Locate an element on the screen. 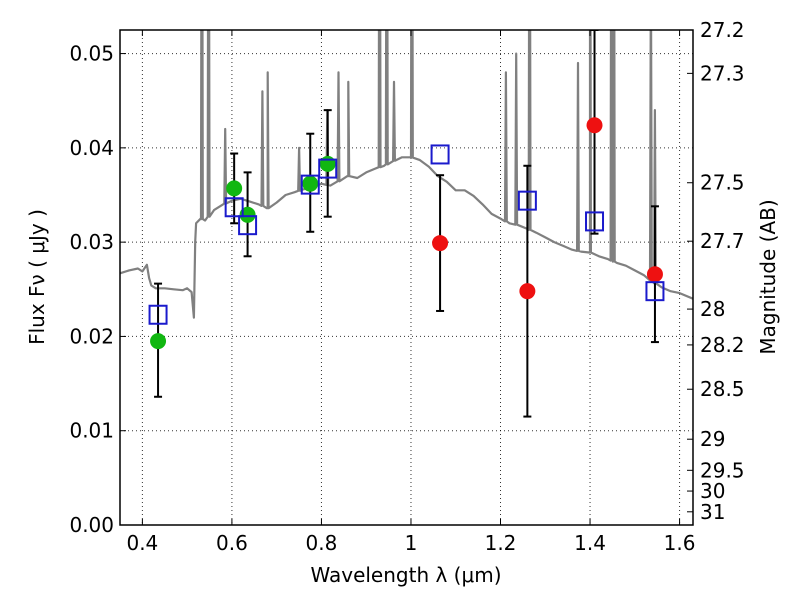 The width and height of the screenshot is (800, 600). x-tick-label: 1.4 is located at coordinates (590, 543).